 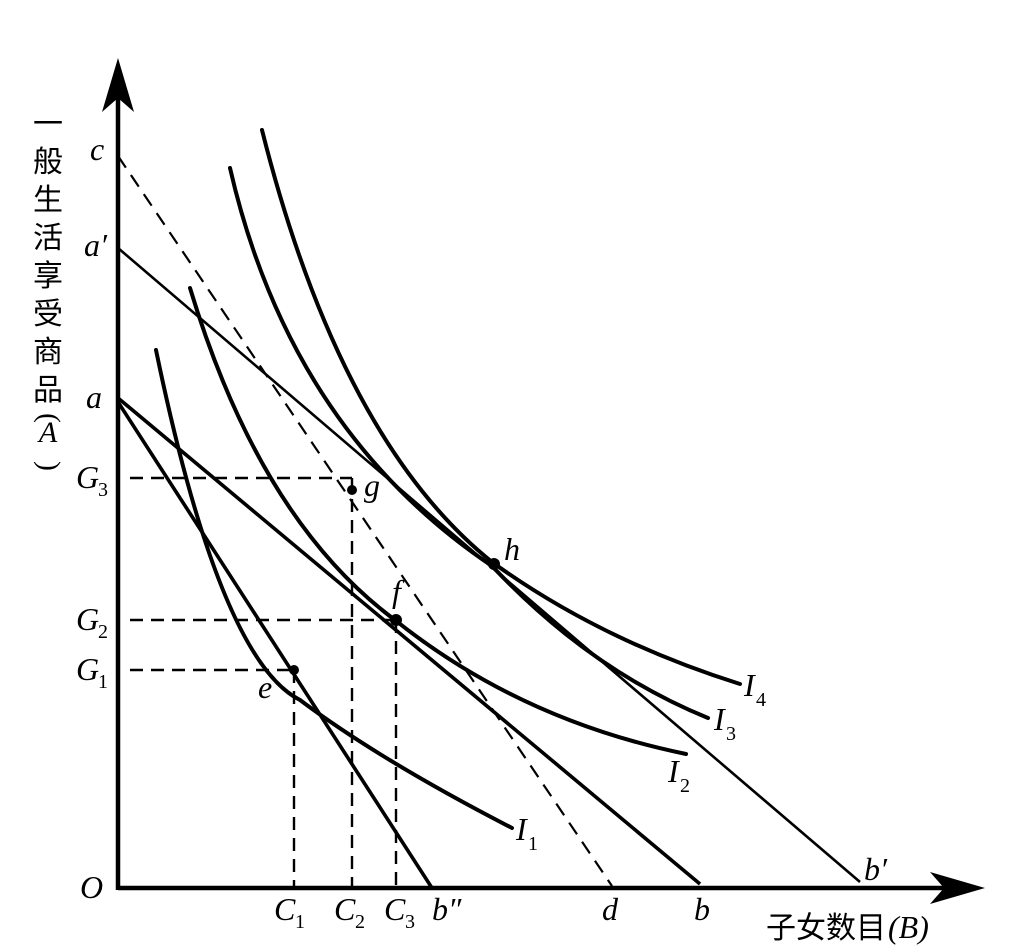 What do you see at coordinates (876, 869) in the screenshot?
I see `x-tick-b-prime: b′` at bounding box center [876, 869].